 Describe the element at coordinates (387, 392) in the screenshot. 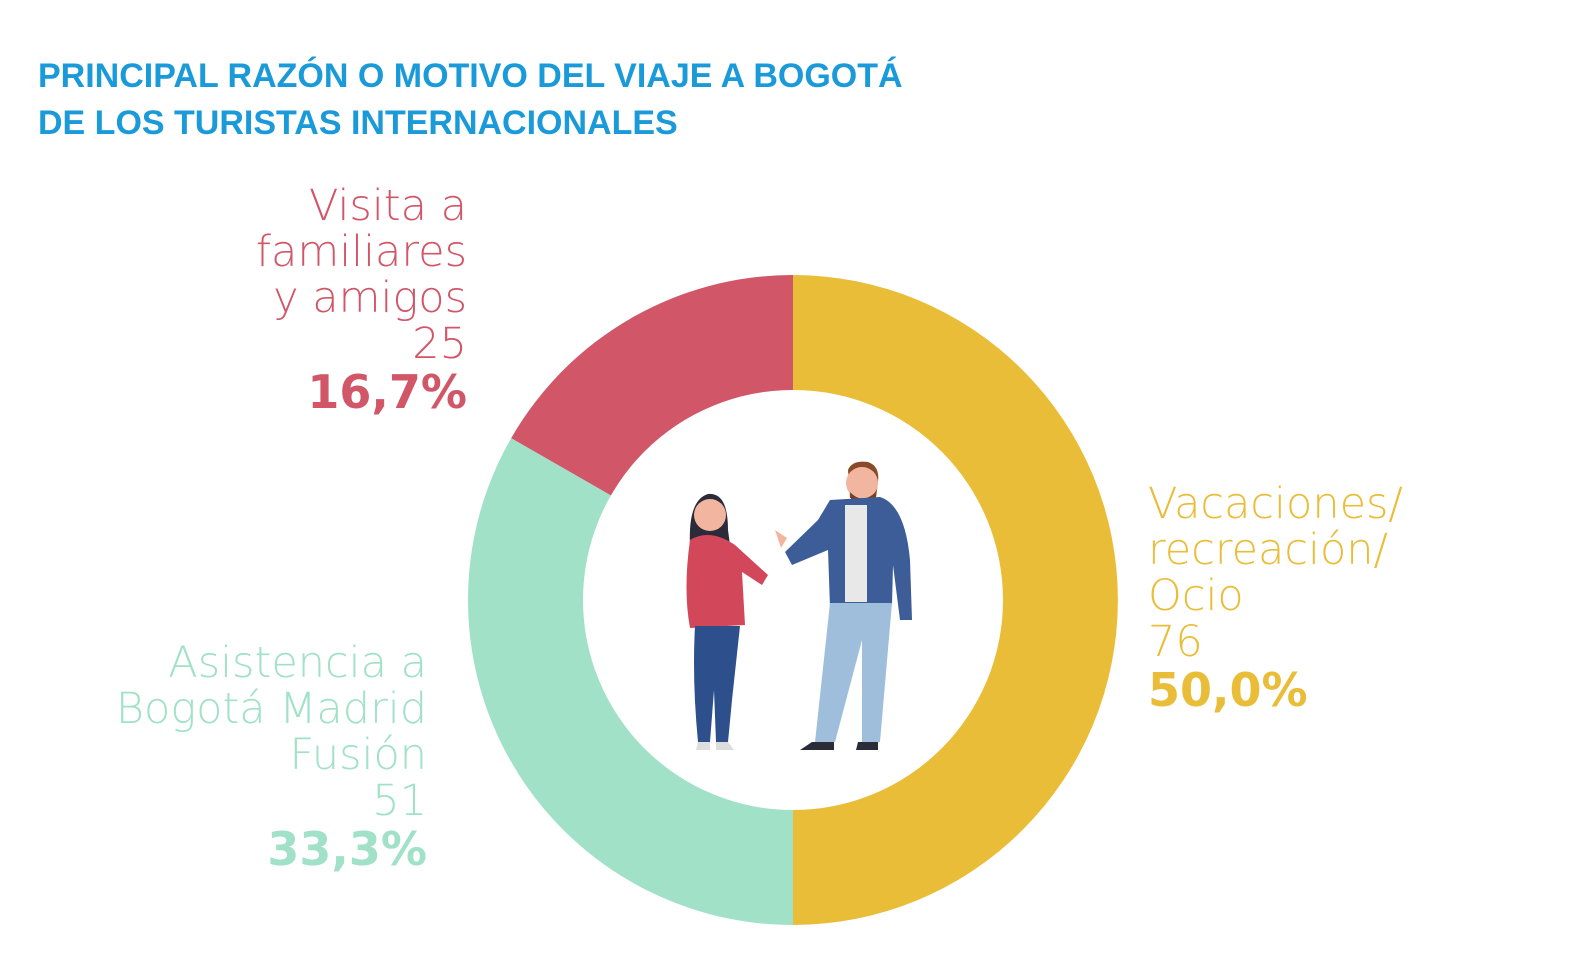

I see `value-label: 16,7%` at that location.